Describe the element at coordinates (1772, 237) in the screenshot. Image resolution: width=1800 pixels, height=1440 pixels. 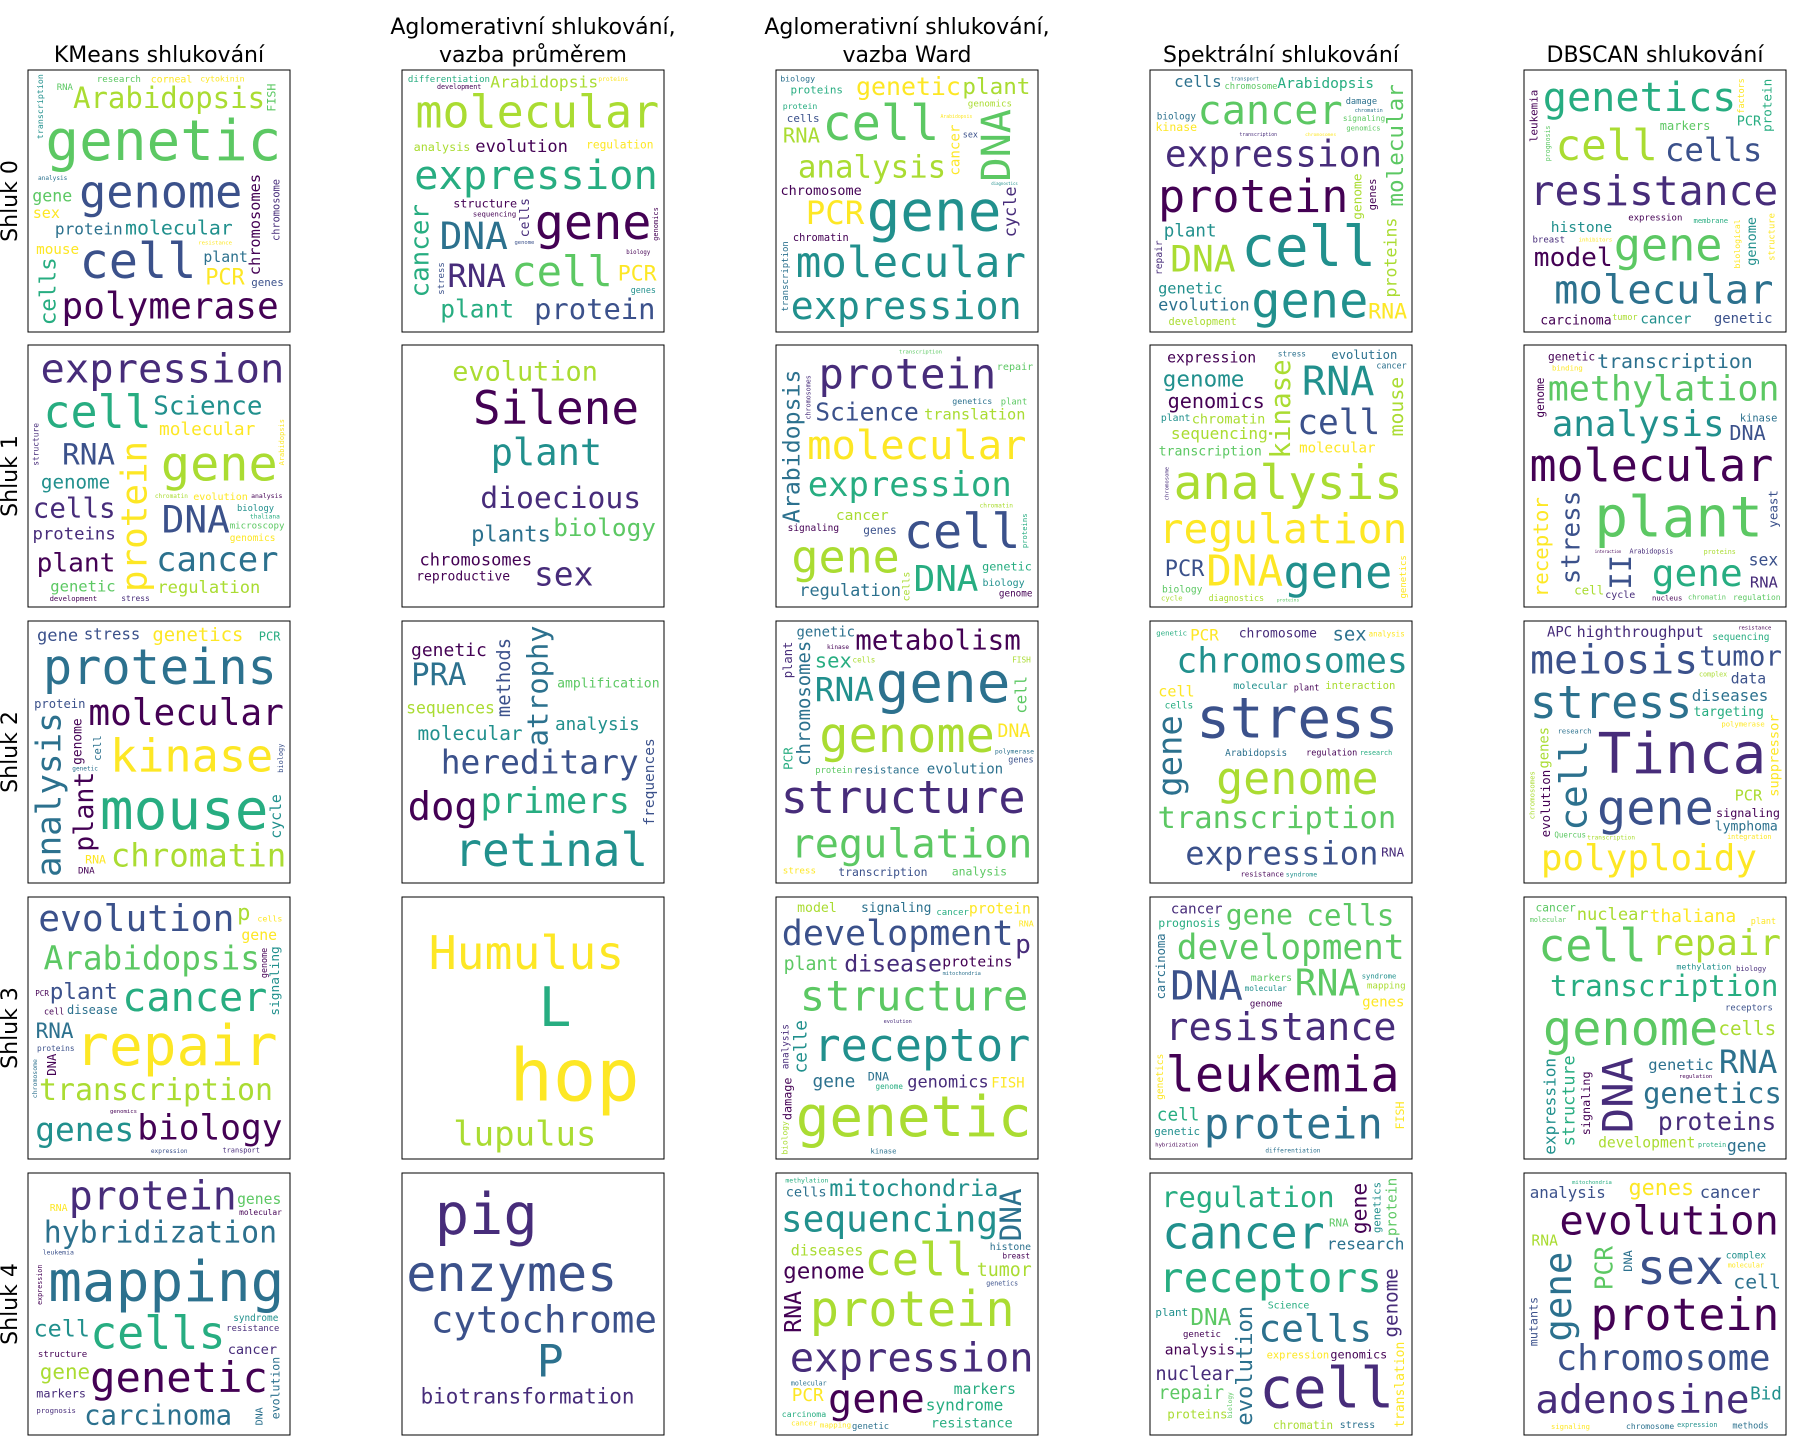
I see `cloud-word: structure` at that location.